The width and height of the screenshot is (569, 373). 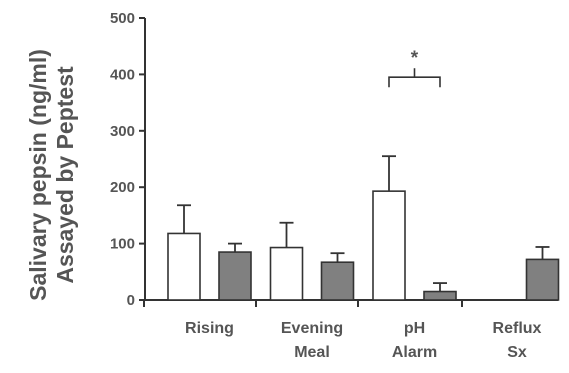 What do you see at coordinates (517, 352) in the screenshot?
I see `x-category-label: Sx` at bounding box center [517, 352].